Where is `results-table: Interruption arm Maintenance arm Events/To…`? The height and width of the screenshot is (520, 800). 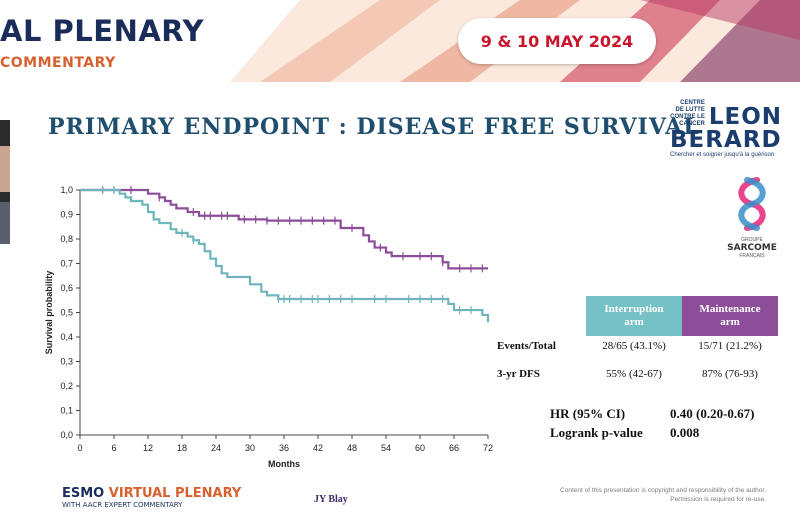
results-table: Interruption arm Maintenance arm Events/To… is located at coordinates (647, 371).